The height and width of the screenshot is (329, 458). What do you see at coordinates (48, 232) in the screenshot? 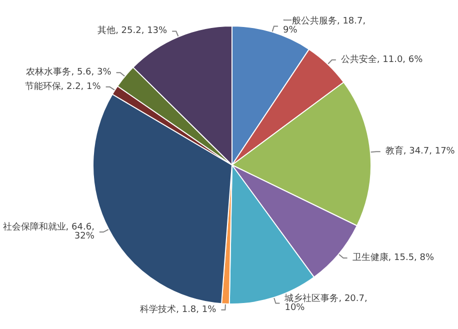
I see `slice-label: 社会保障和就业, 64.6, 32%` at bounding box center [48, 232].